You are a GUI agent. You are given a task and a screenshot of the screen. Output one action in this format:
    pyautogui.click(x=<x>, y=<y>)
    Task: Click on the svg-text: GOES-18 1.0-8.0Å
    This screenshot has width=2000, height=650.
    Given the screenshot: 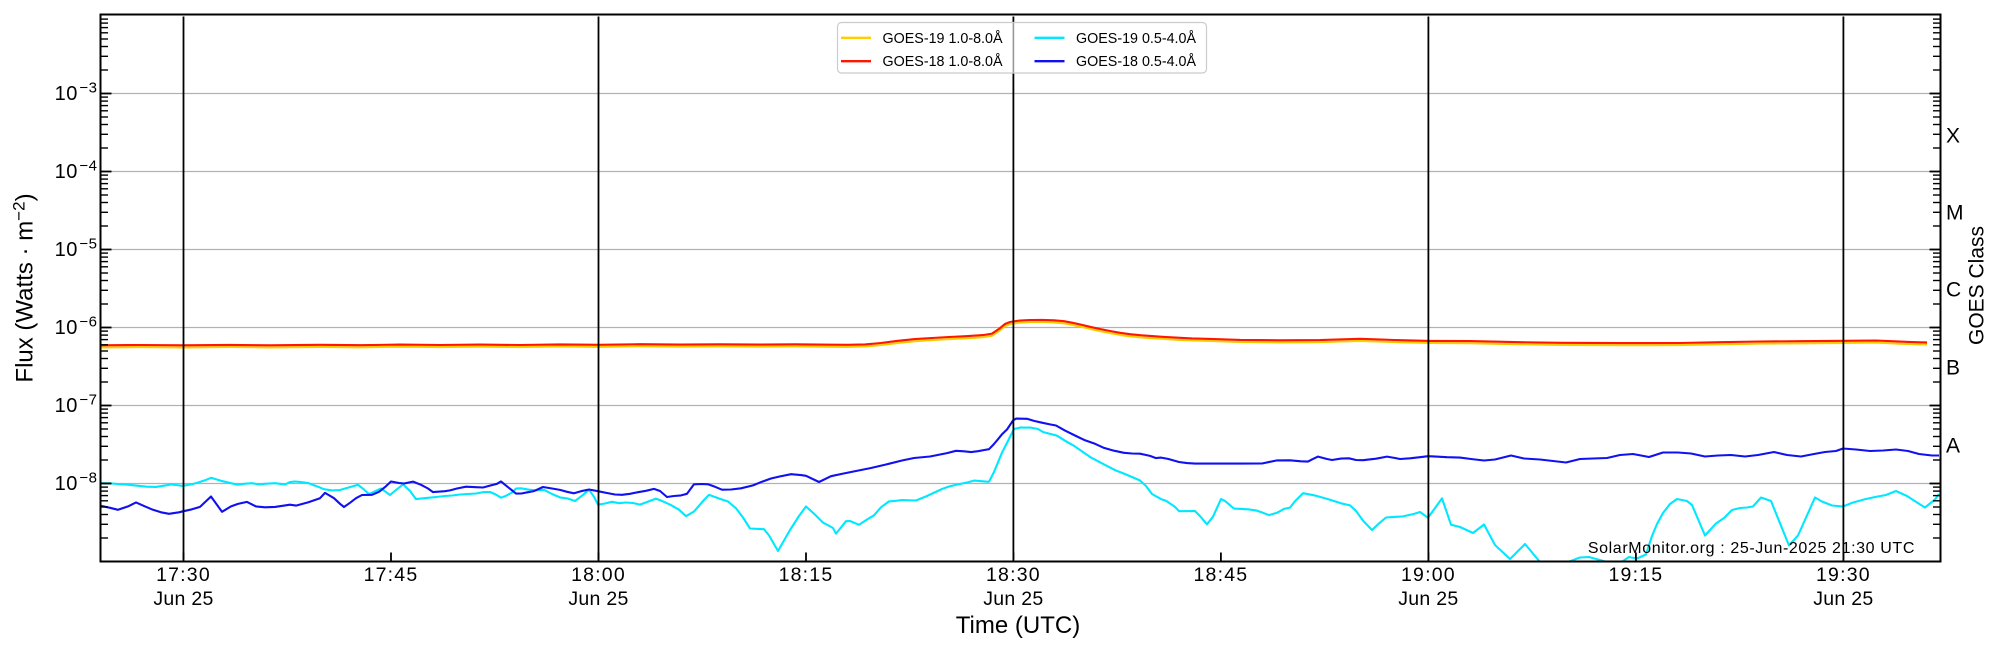 What is the action you would take?
    pyautogui.click(x=943, y=61)
    